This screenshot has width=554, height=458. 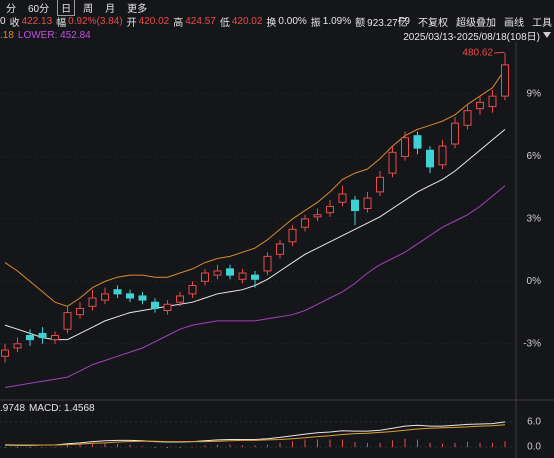 What do you see at coordinates (39, 9) in the screenshot?
I see `period-tab: 60分` at bounding box center [39, 9].